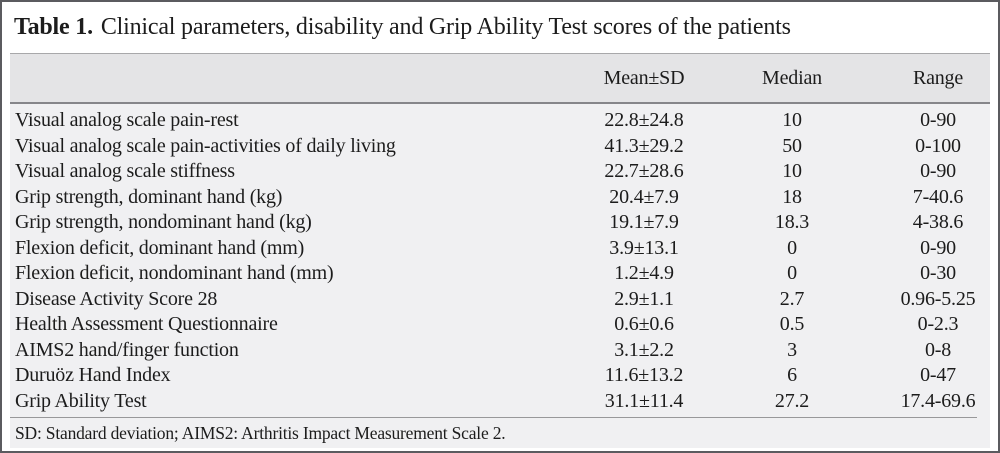 This screenshot has height=453, width=1000. Describe the element at coordinates (792, 222) in the screenshot. I see `median-cell: 18.3` at that location.